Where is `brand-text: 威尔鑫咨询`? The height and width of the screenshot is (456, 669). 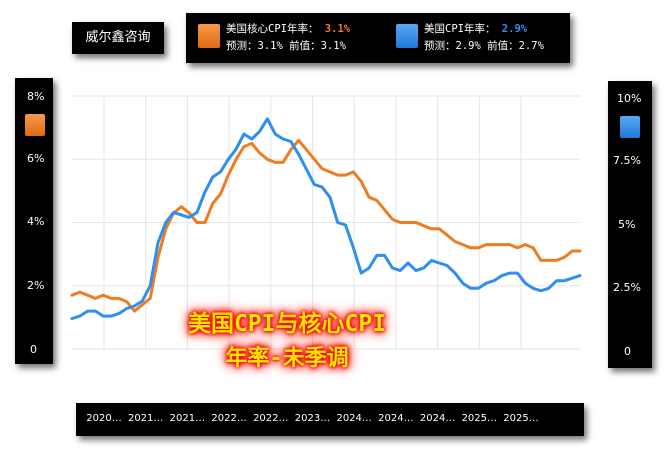 brand-text: 威尔鑫咨询 is located at coordinates (118, 37).